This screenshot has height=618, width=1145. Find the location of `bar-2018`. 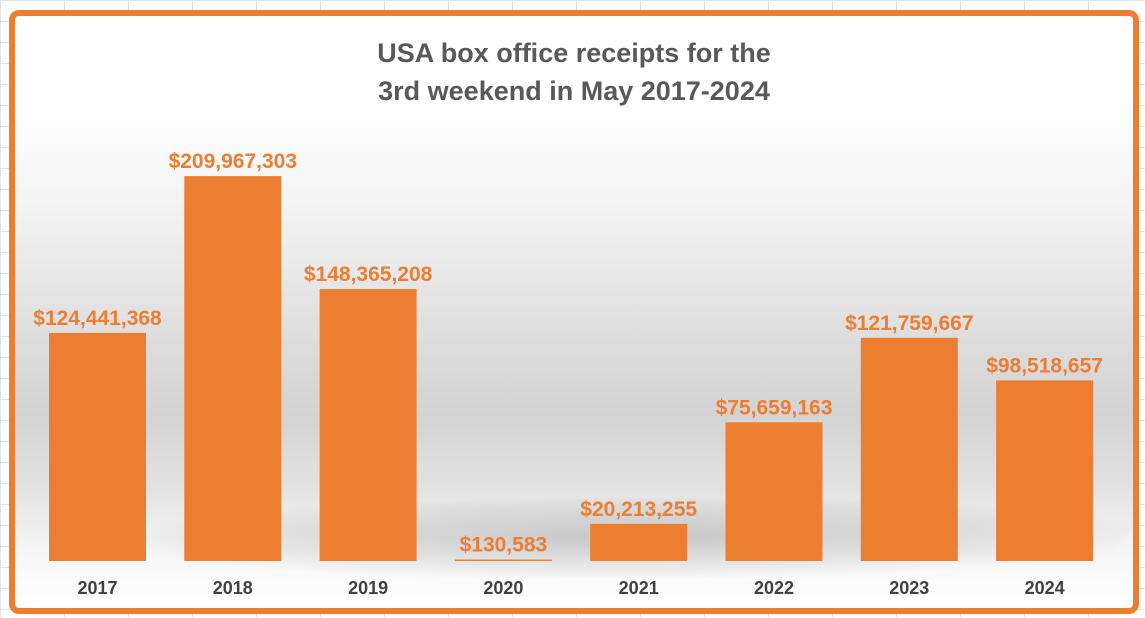

bar-2018 is located at coordinates (233, 368).